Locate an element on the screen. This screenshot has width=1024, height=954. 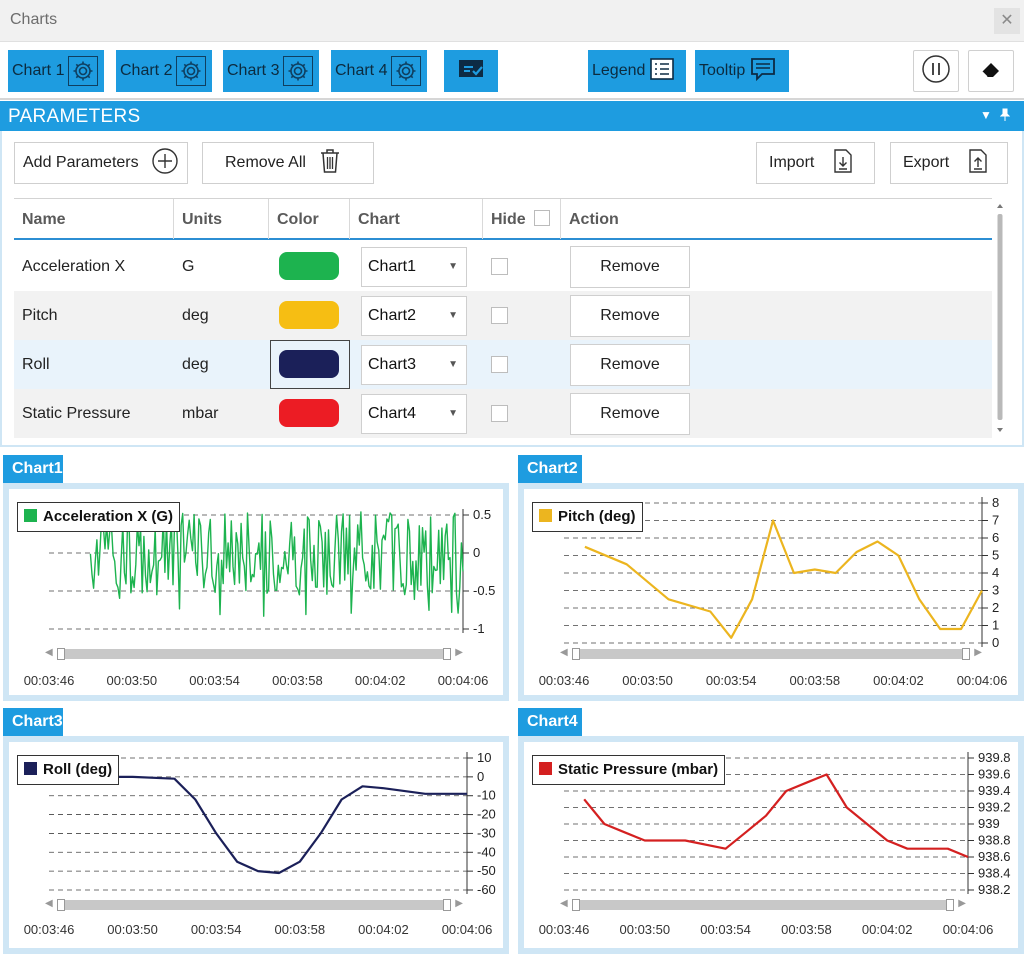
chart-3-button: Chart 3 is located at coordinates (271, 71).